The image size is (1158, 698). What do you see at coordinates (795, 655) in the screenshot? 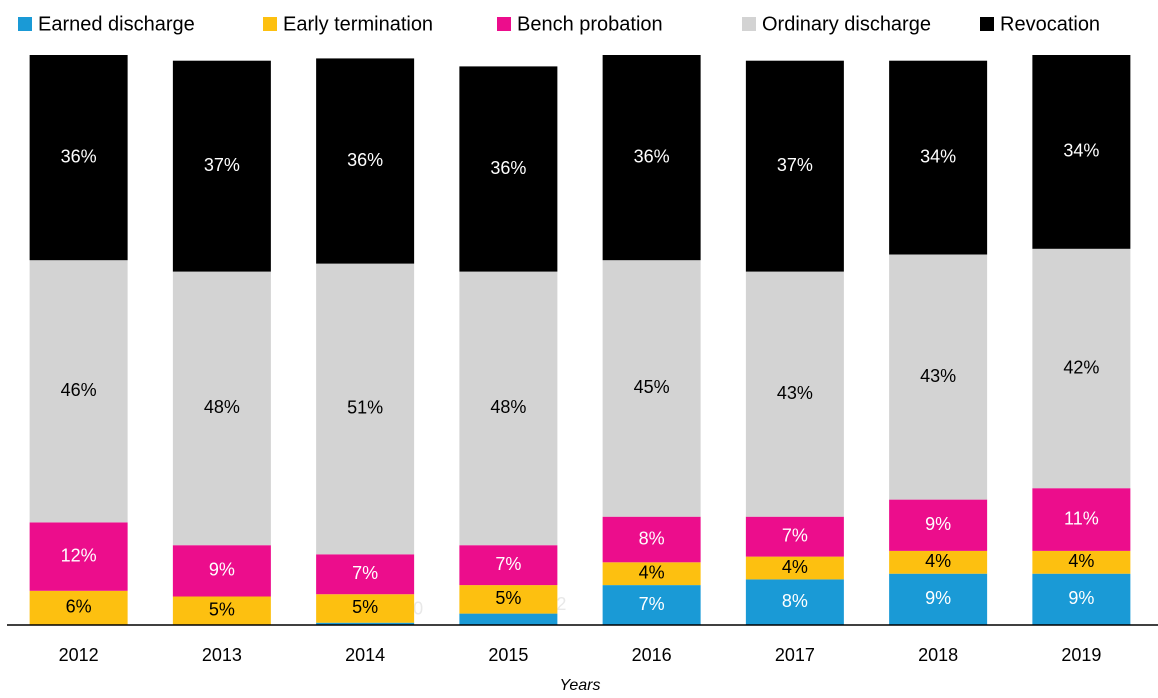
I see `x-tick-label: 2017` at bounding box center [795, 655].